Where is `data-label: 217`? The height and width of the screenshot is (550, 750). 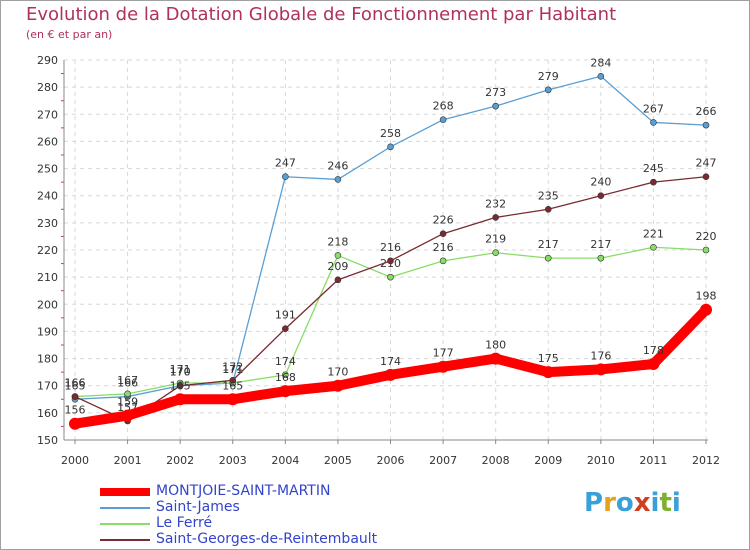
data-label: 217 is located at coordinates (600, 244).